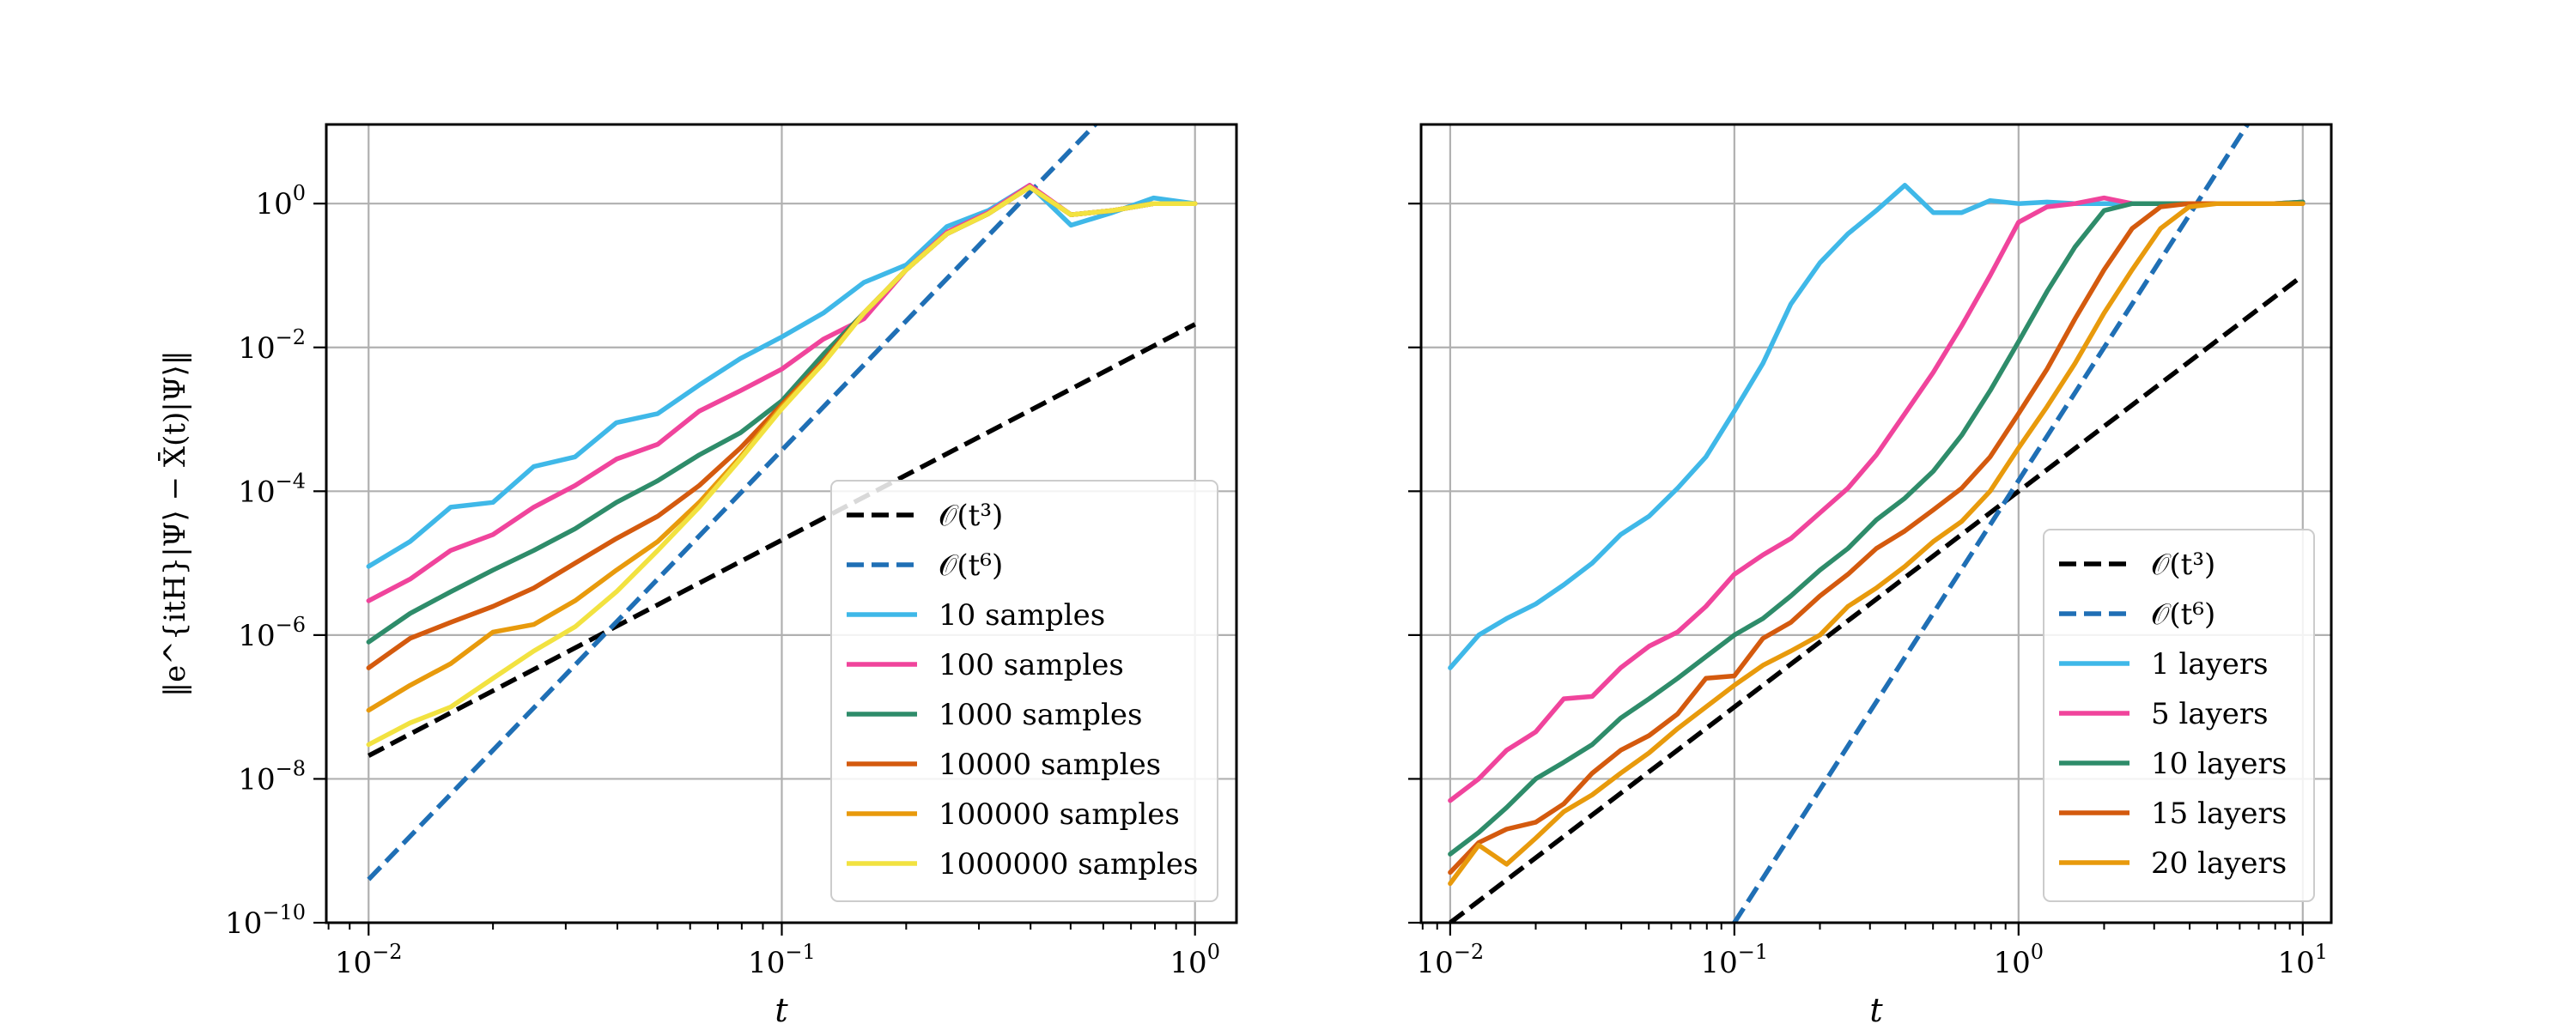 Image resolution: width=2576 pixels, height=1030 pixels. I want to click on legend-label: 20 layers, so click(2219, 863).